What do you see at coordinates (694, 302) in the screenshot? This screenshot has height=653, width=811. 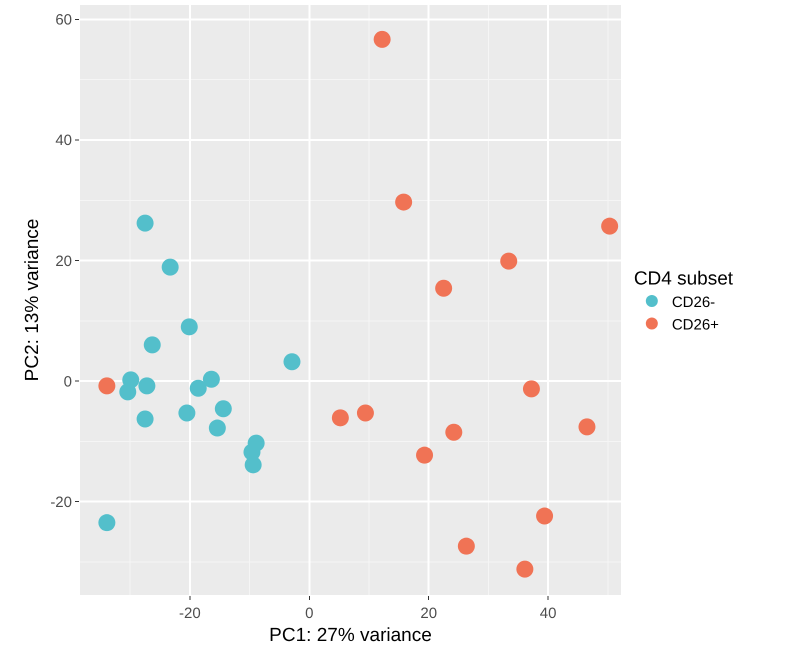 I see `legend-label: CD26-` at bounding box center [694, 302].